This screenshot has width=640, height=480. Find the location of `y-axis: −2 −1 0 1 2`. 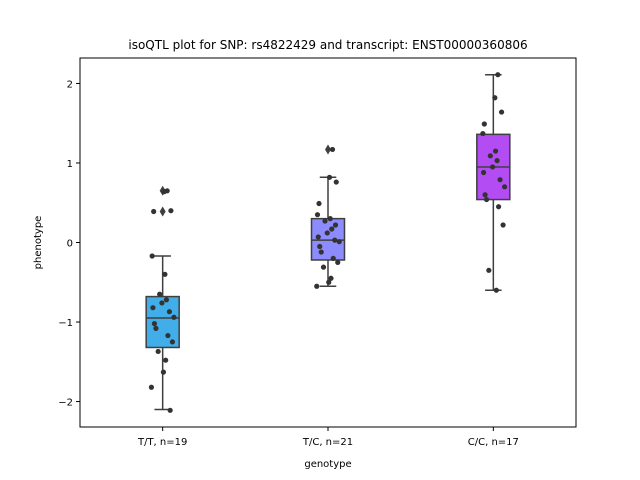

y-axis: −2 −1 0 1 2 is located at coordinates (69, 244).